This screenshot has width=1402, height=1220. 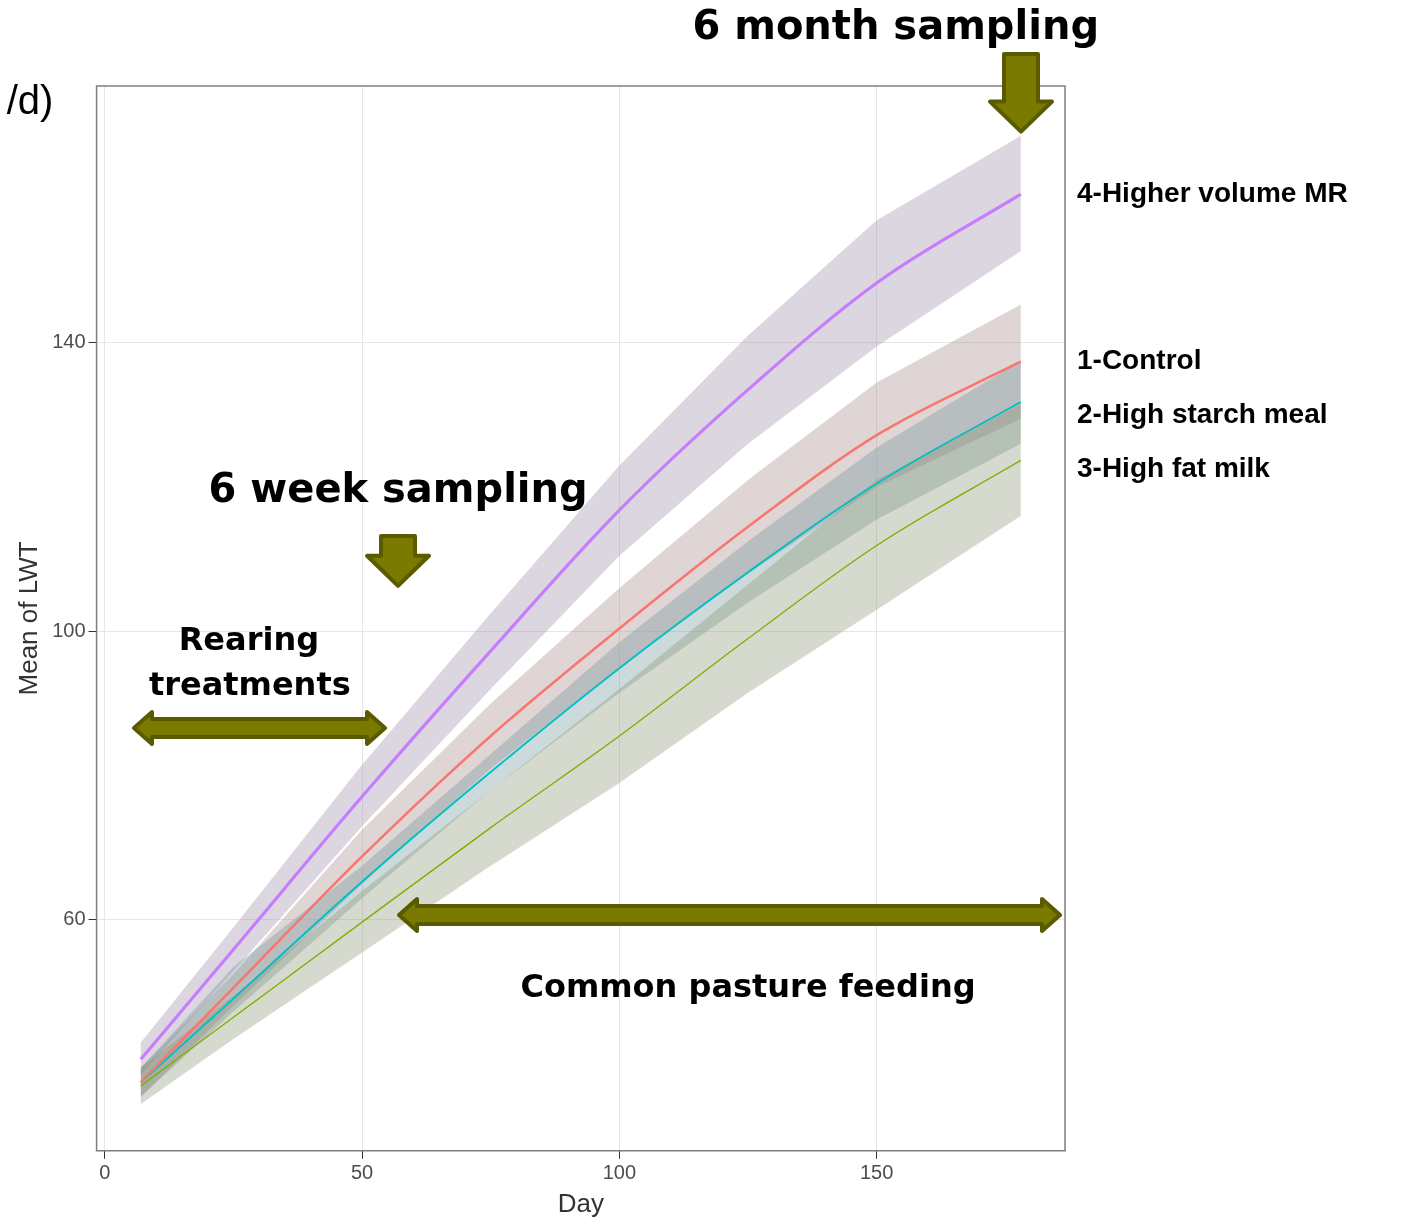 I want to click on text: 3-High fat milk, so click(x=1174, y=468).